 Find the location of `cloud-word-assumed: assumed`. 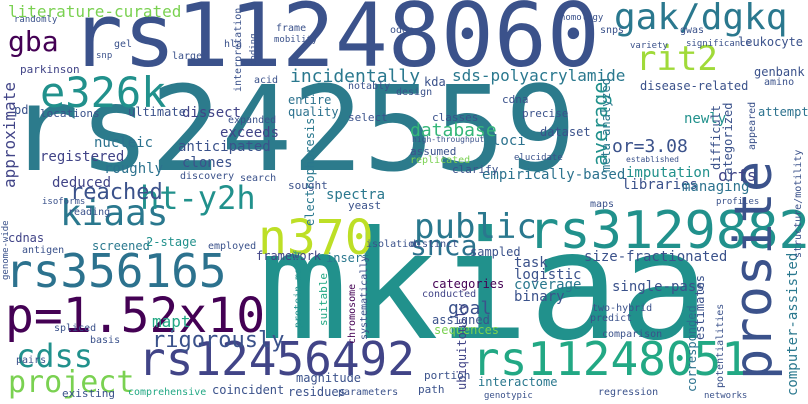

cloud-word-assumed: assumed is located at coordinates (433, 151).